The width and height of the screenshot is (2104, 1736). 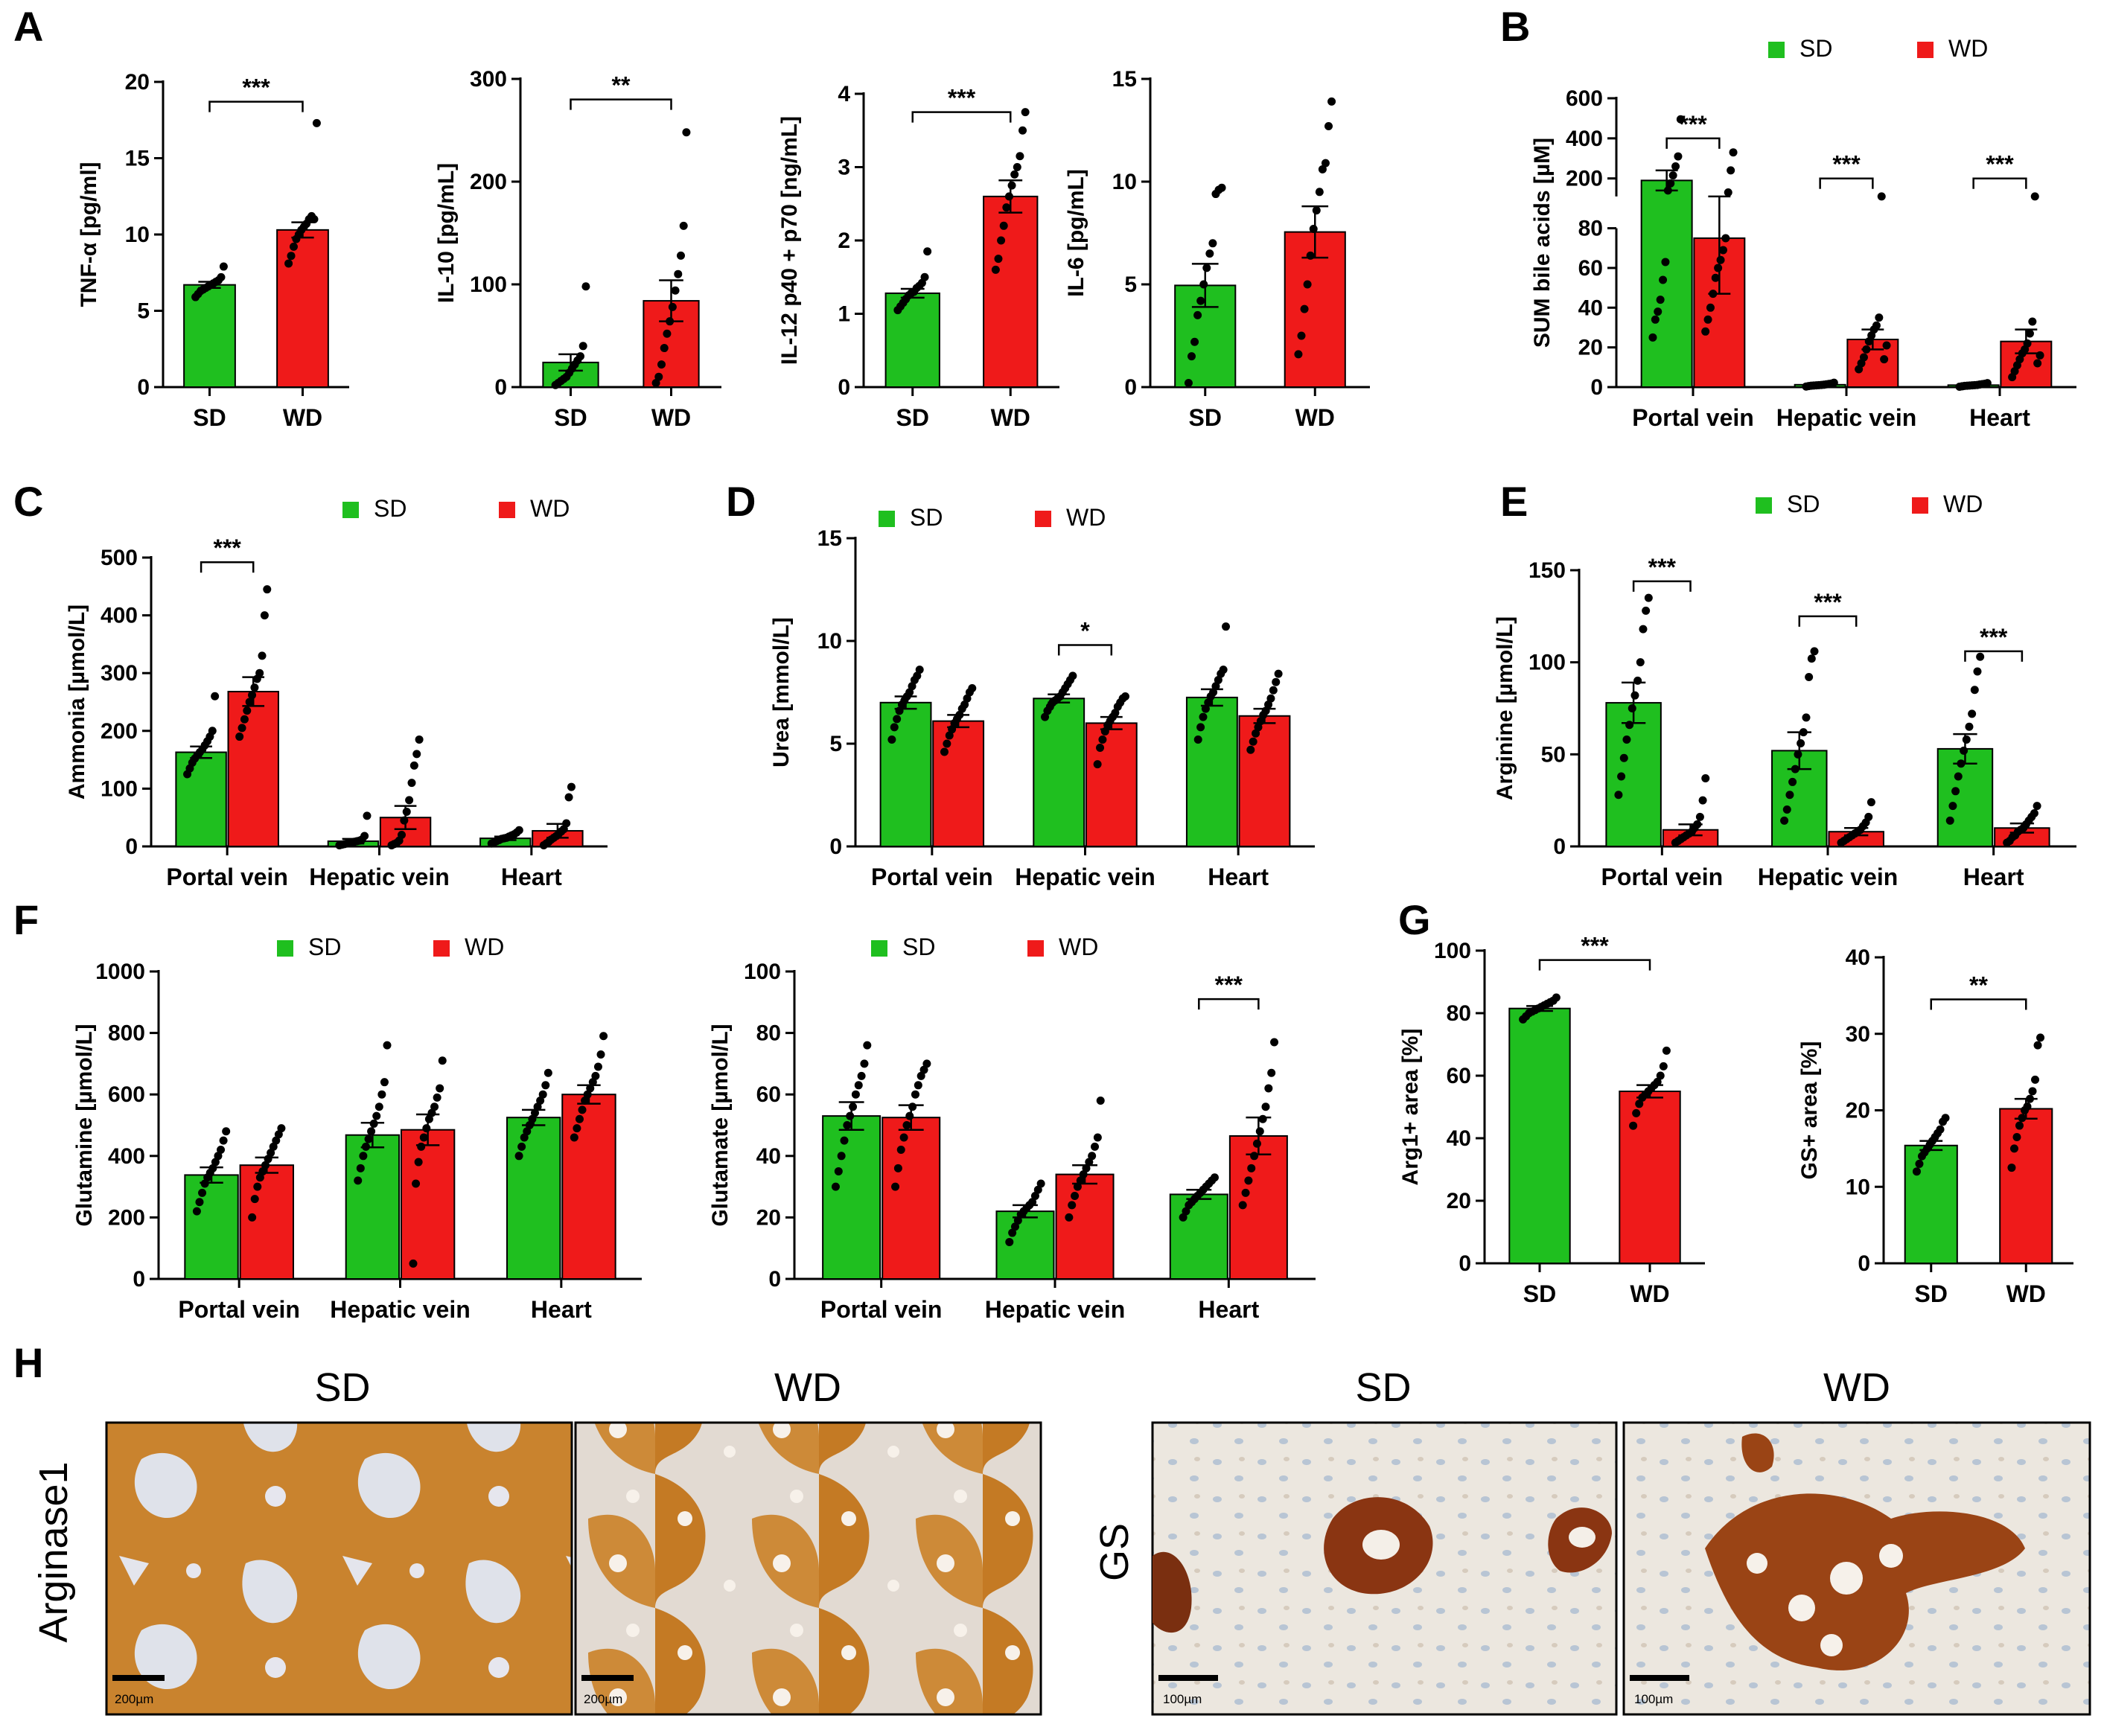 I want to click on x-category-label: WD, so click(x=1010, y=417).